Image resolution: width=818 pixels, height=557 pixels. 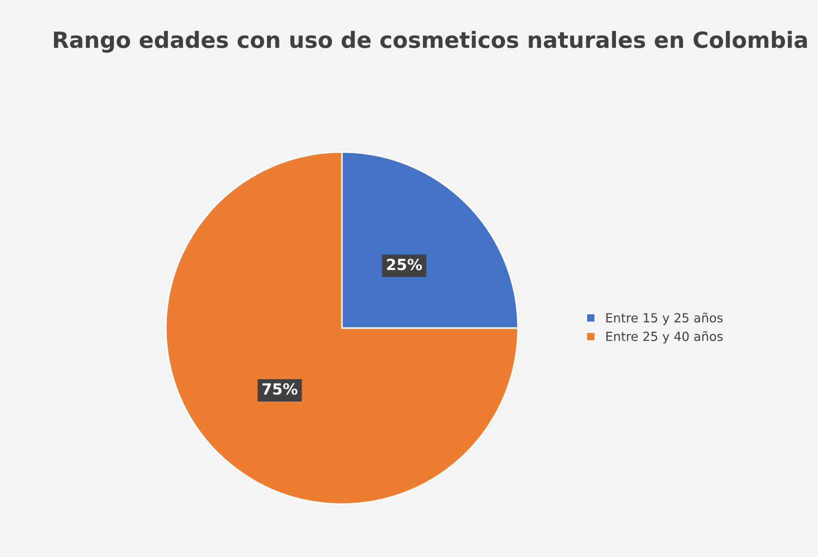 I want to click on legend-label: Entre 15 y 25 años, so click(x=664, y=318).